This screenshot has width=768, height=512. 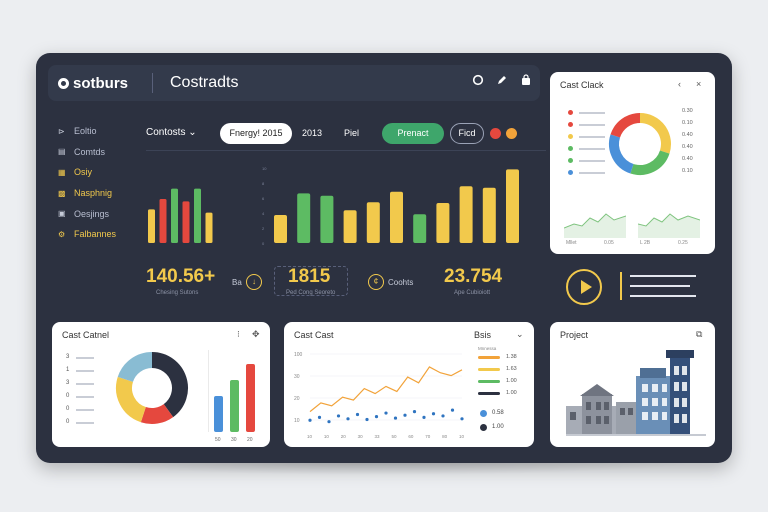 I want to click on page-title: Costradts, so click(x=204, y=82).